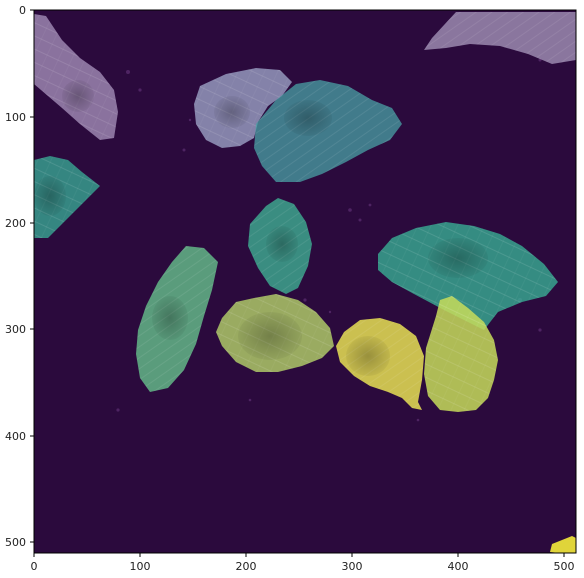  What do you see at coordinates (461, 354) in the screenshot?
I see `cell-lower-right-green` at bounding box center [461, 354].